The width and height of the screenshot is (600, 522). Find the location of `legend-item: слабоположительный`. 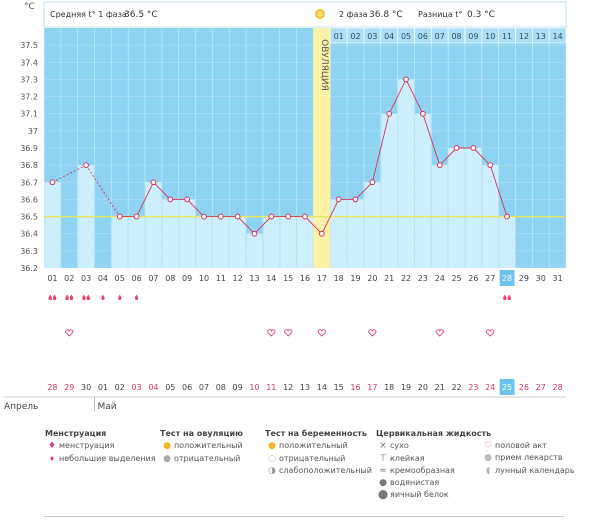

legend-item: слабоположительный is located at coordinates (325, 470).